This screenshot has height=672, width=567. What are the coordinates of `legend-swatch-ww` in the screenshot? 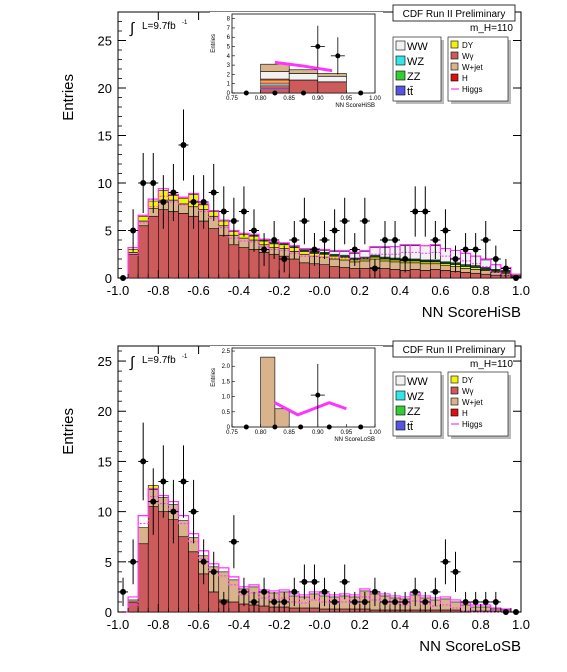 It's located at (400, 45).